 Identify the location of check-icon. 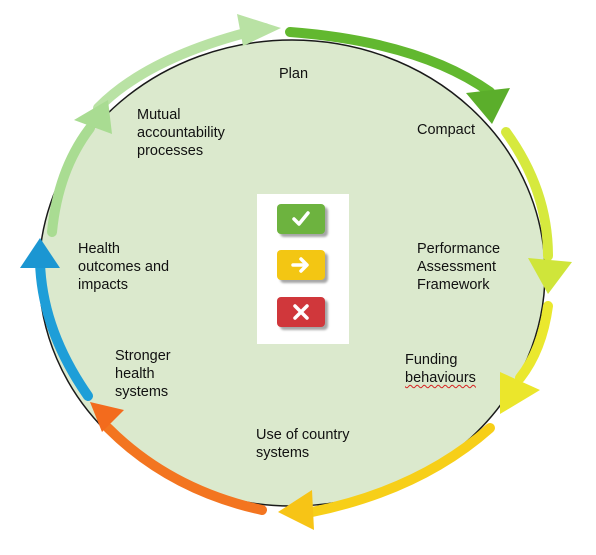
(301, 218).